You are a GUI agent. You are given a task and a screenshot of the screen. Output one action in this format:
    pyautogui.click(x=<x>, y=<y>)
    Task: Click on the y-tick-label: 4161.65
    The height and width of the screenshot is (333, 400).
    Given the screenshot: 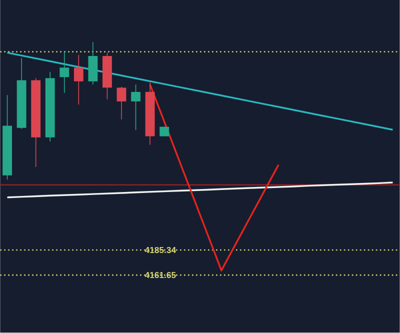 What is the action you would take?
    pyautogui.click(x=160, y=275)
    